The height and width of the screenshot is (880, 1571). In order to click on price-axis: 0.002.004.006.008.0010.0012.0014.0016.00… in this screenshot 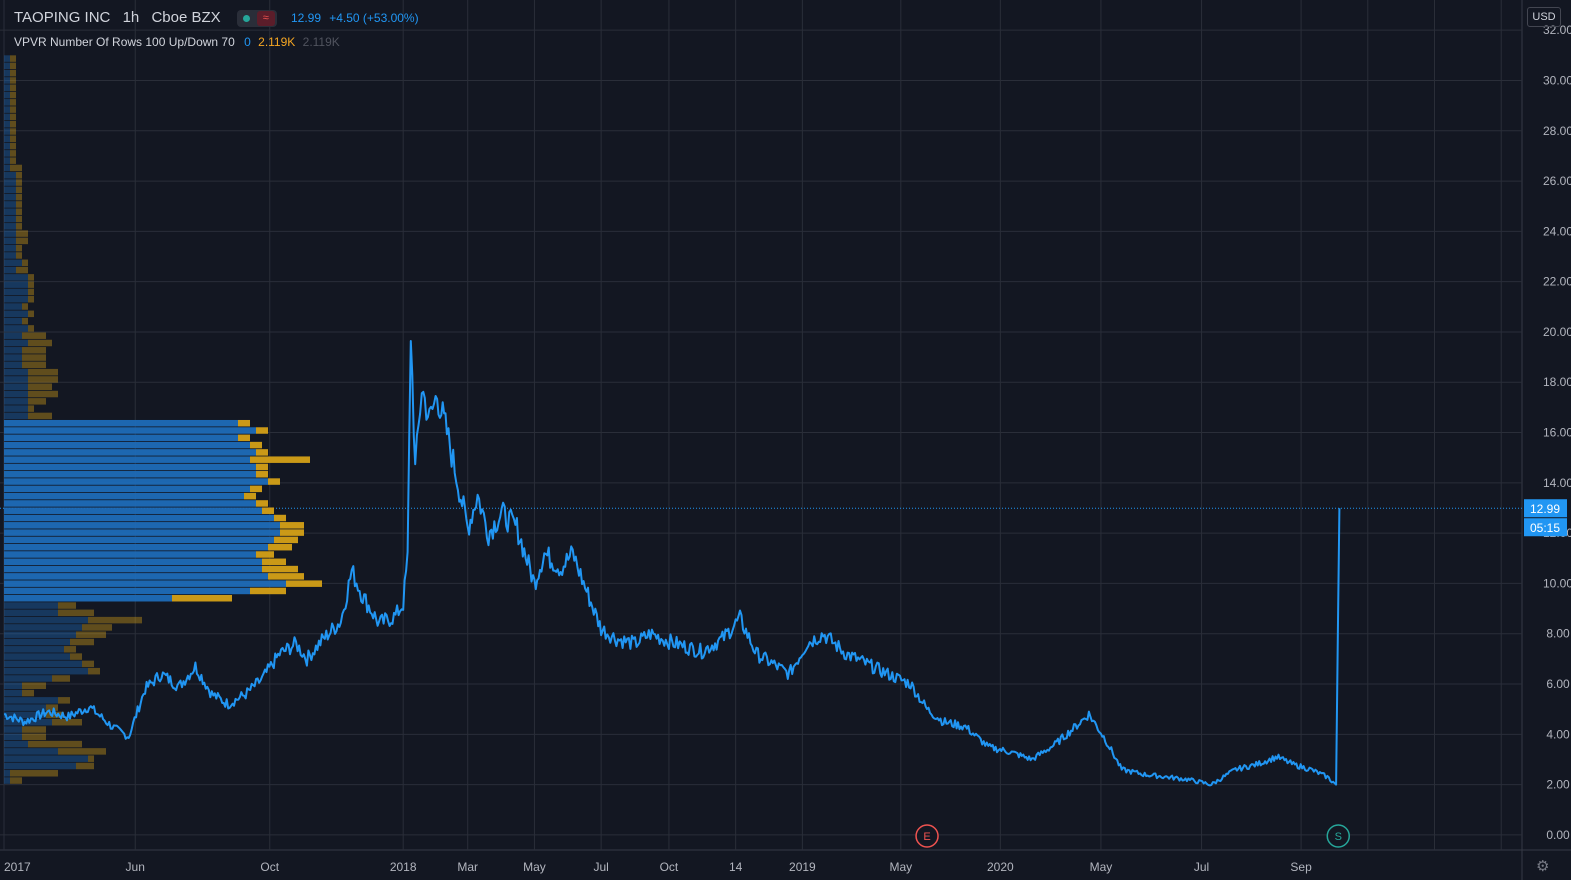, I will do `click(1547, 432)`.